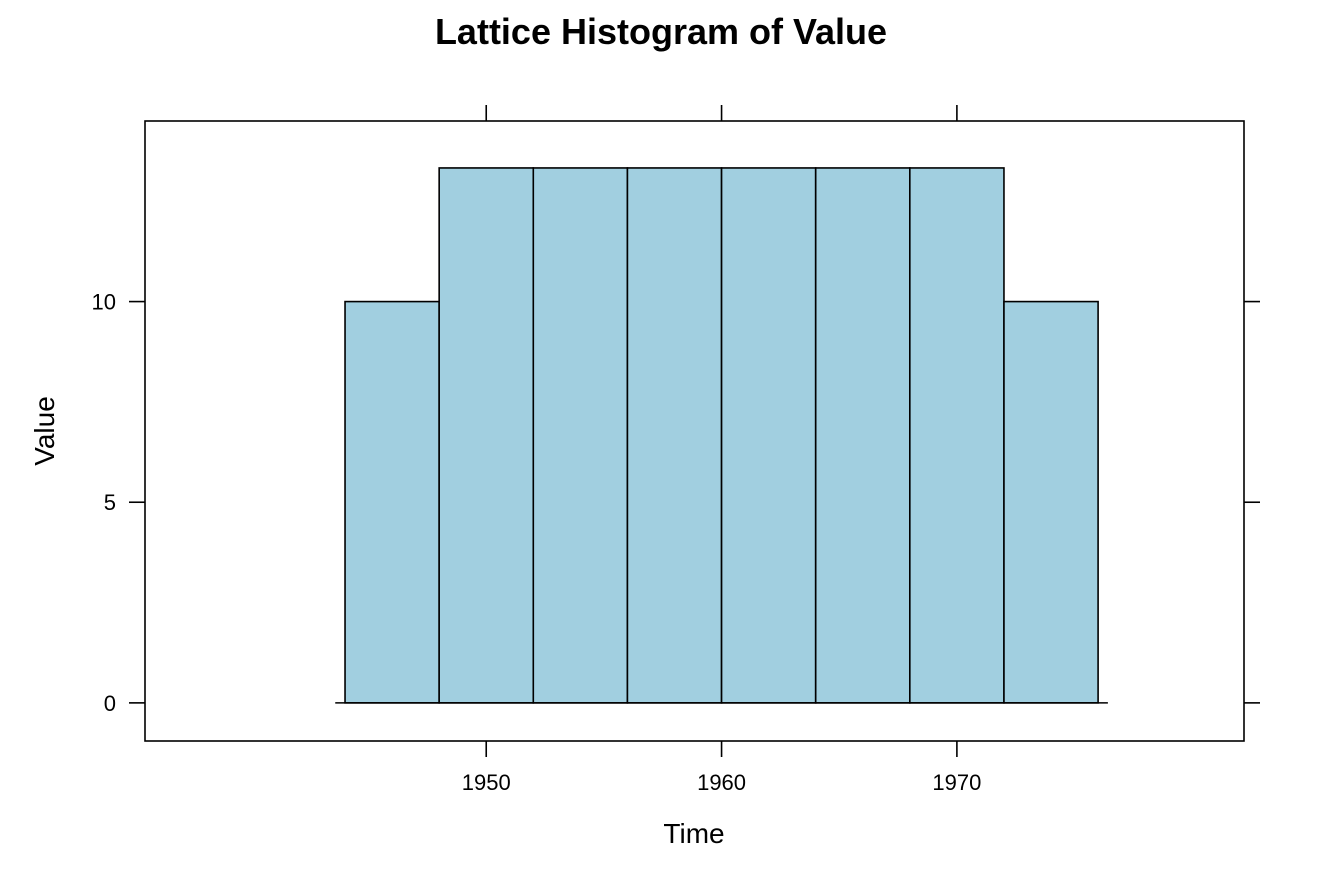  I want to click on x-tick-label-1950: 1950, so click(486, 782).